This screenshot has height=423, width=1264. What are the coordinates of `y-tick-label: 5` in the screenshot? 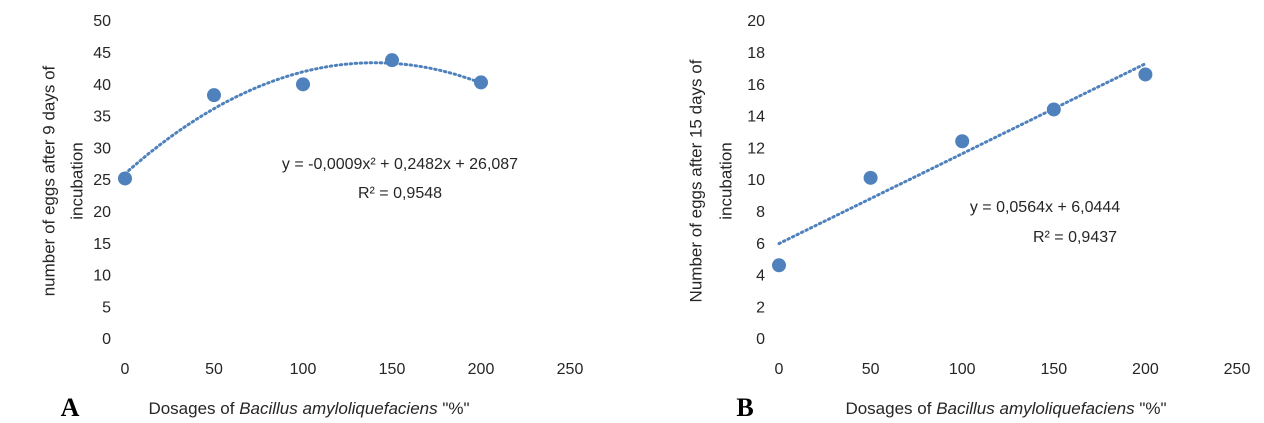 It's located at (106, 307).